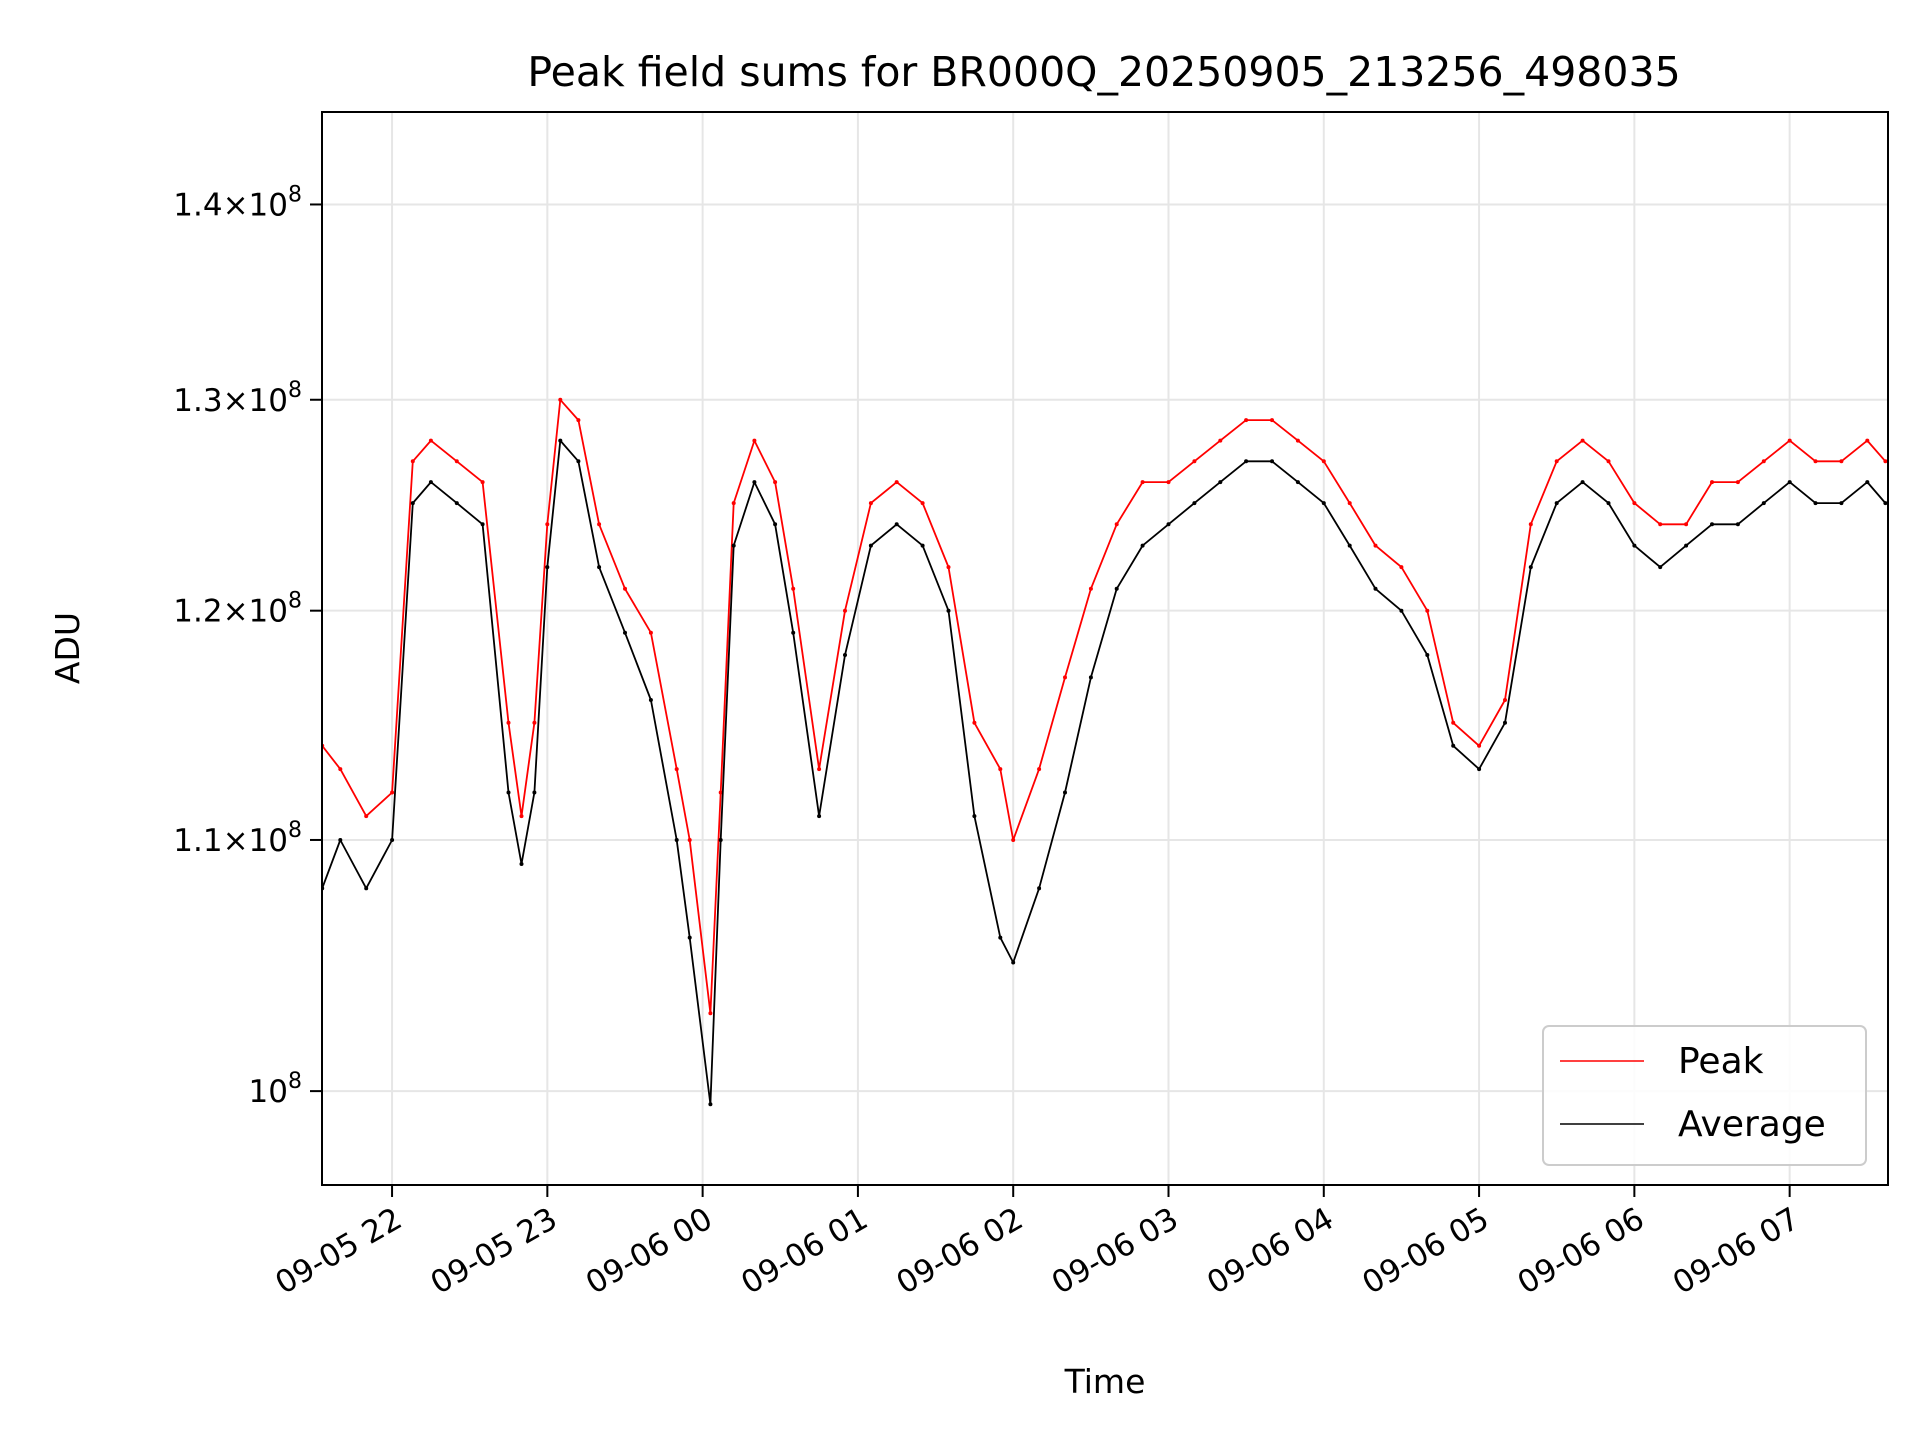 This screenshot has height=1440, width=1920. What do you see at coordinates (197, 841) in the screenshot?
I see `y-tick-mantissa: 1.1` at bounding box center [197, 841].